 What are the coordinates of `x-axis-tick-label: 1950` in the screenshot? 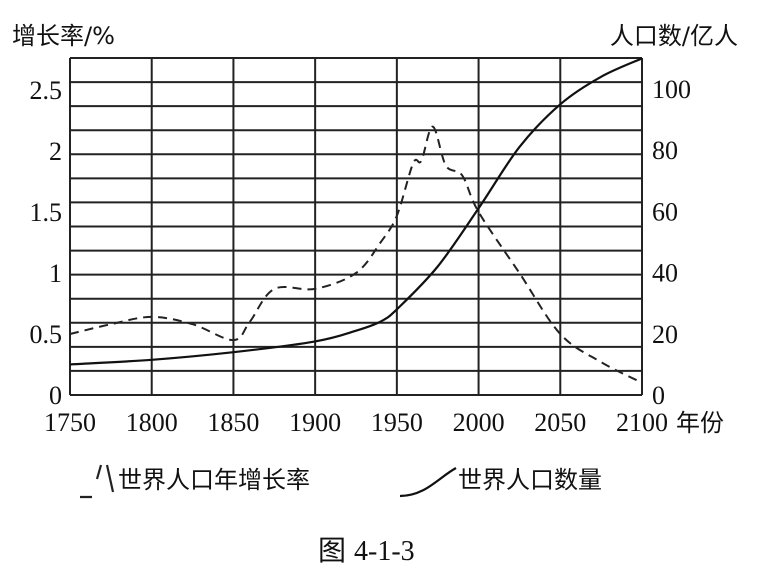 It's located at (397, 422).